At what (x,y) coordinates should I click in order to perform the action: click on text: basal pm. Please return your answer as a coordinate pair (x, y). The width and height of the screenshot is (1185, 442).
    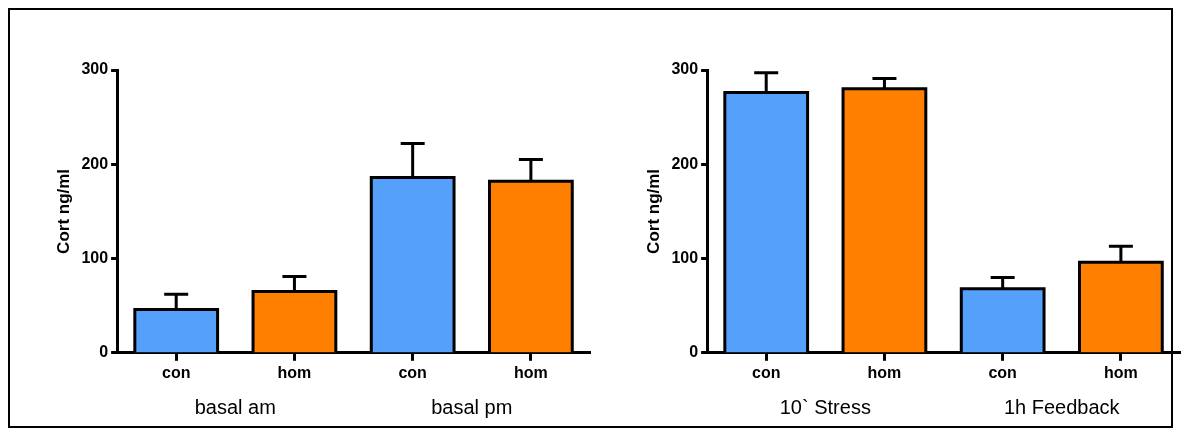
    Looking at the image, I should click on (472, 406).